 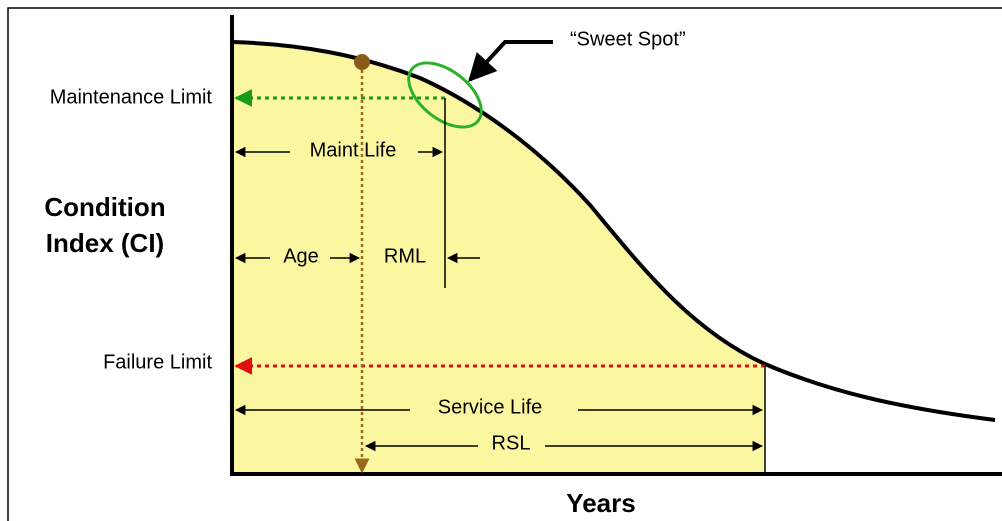 What do you see at coordinates (490, 407) in the screenshot?
I see `service-life-label: Service Life` at bounding box center [490, 407].